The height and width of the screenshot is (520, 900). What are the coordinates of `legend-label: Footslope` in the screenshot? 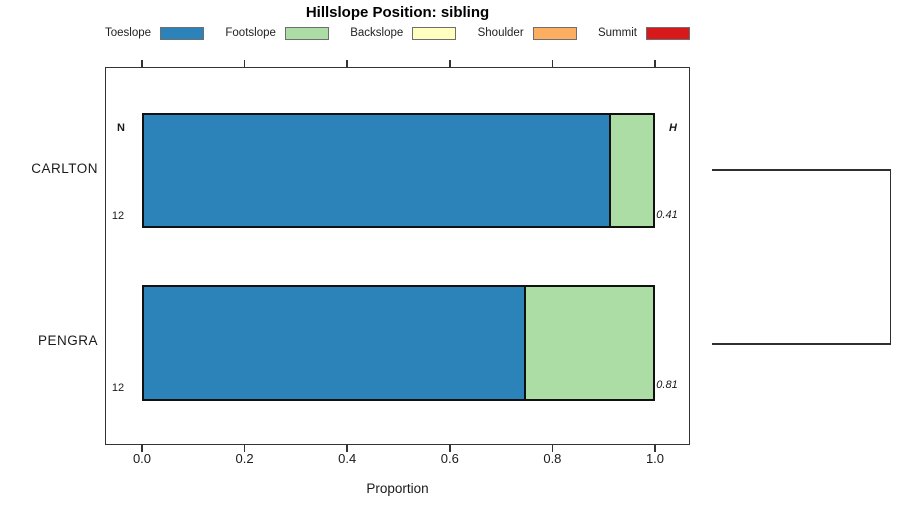 It's located at (250, 33).